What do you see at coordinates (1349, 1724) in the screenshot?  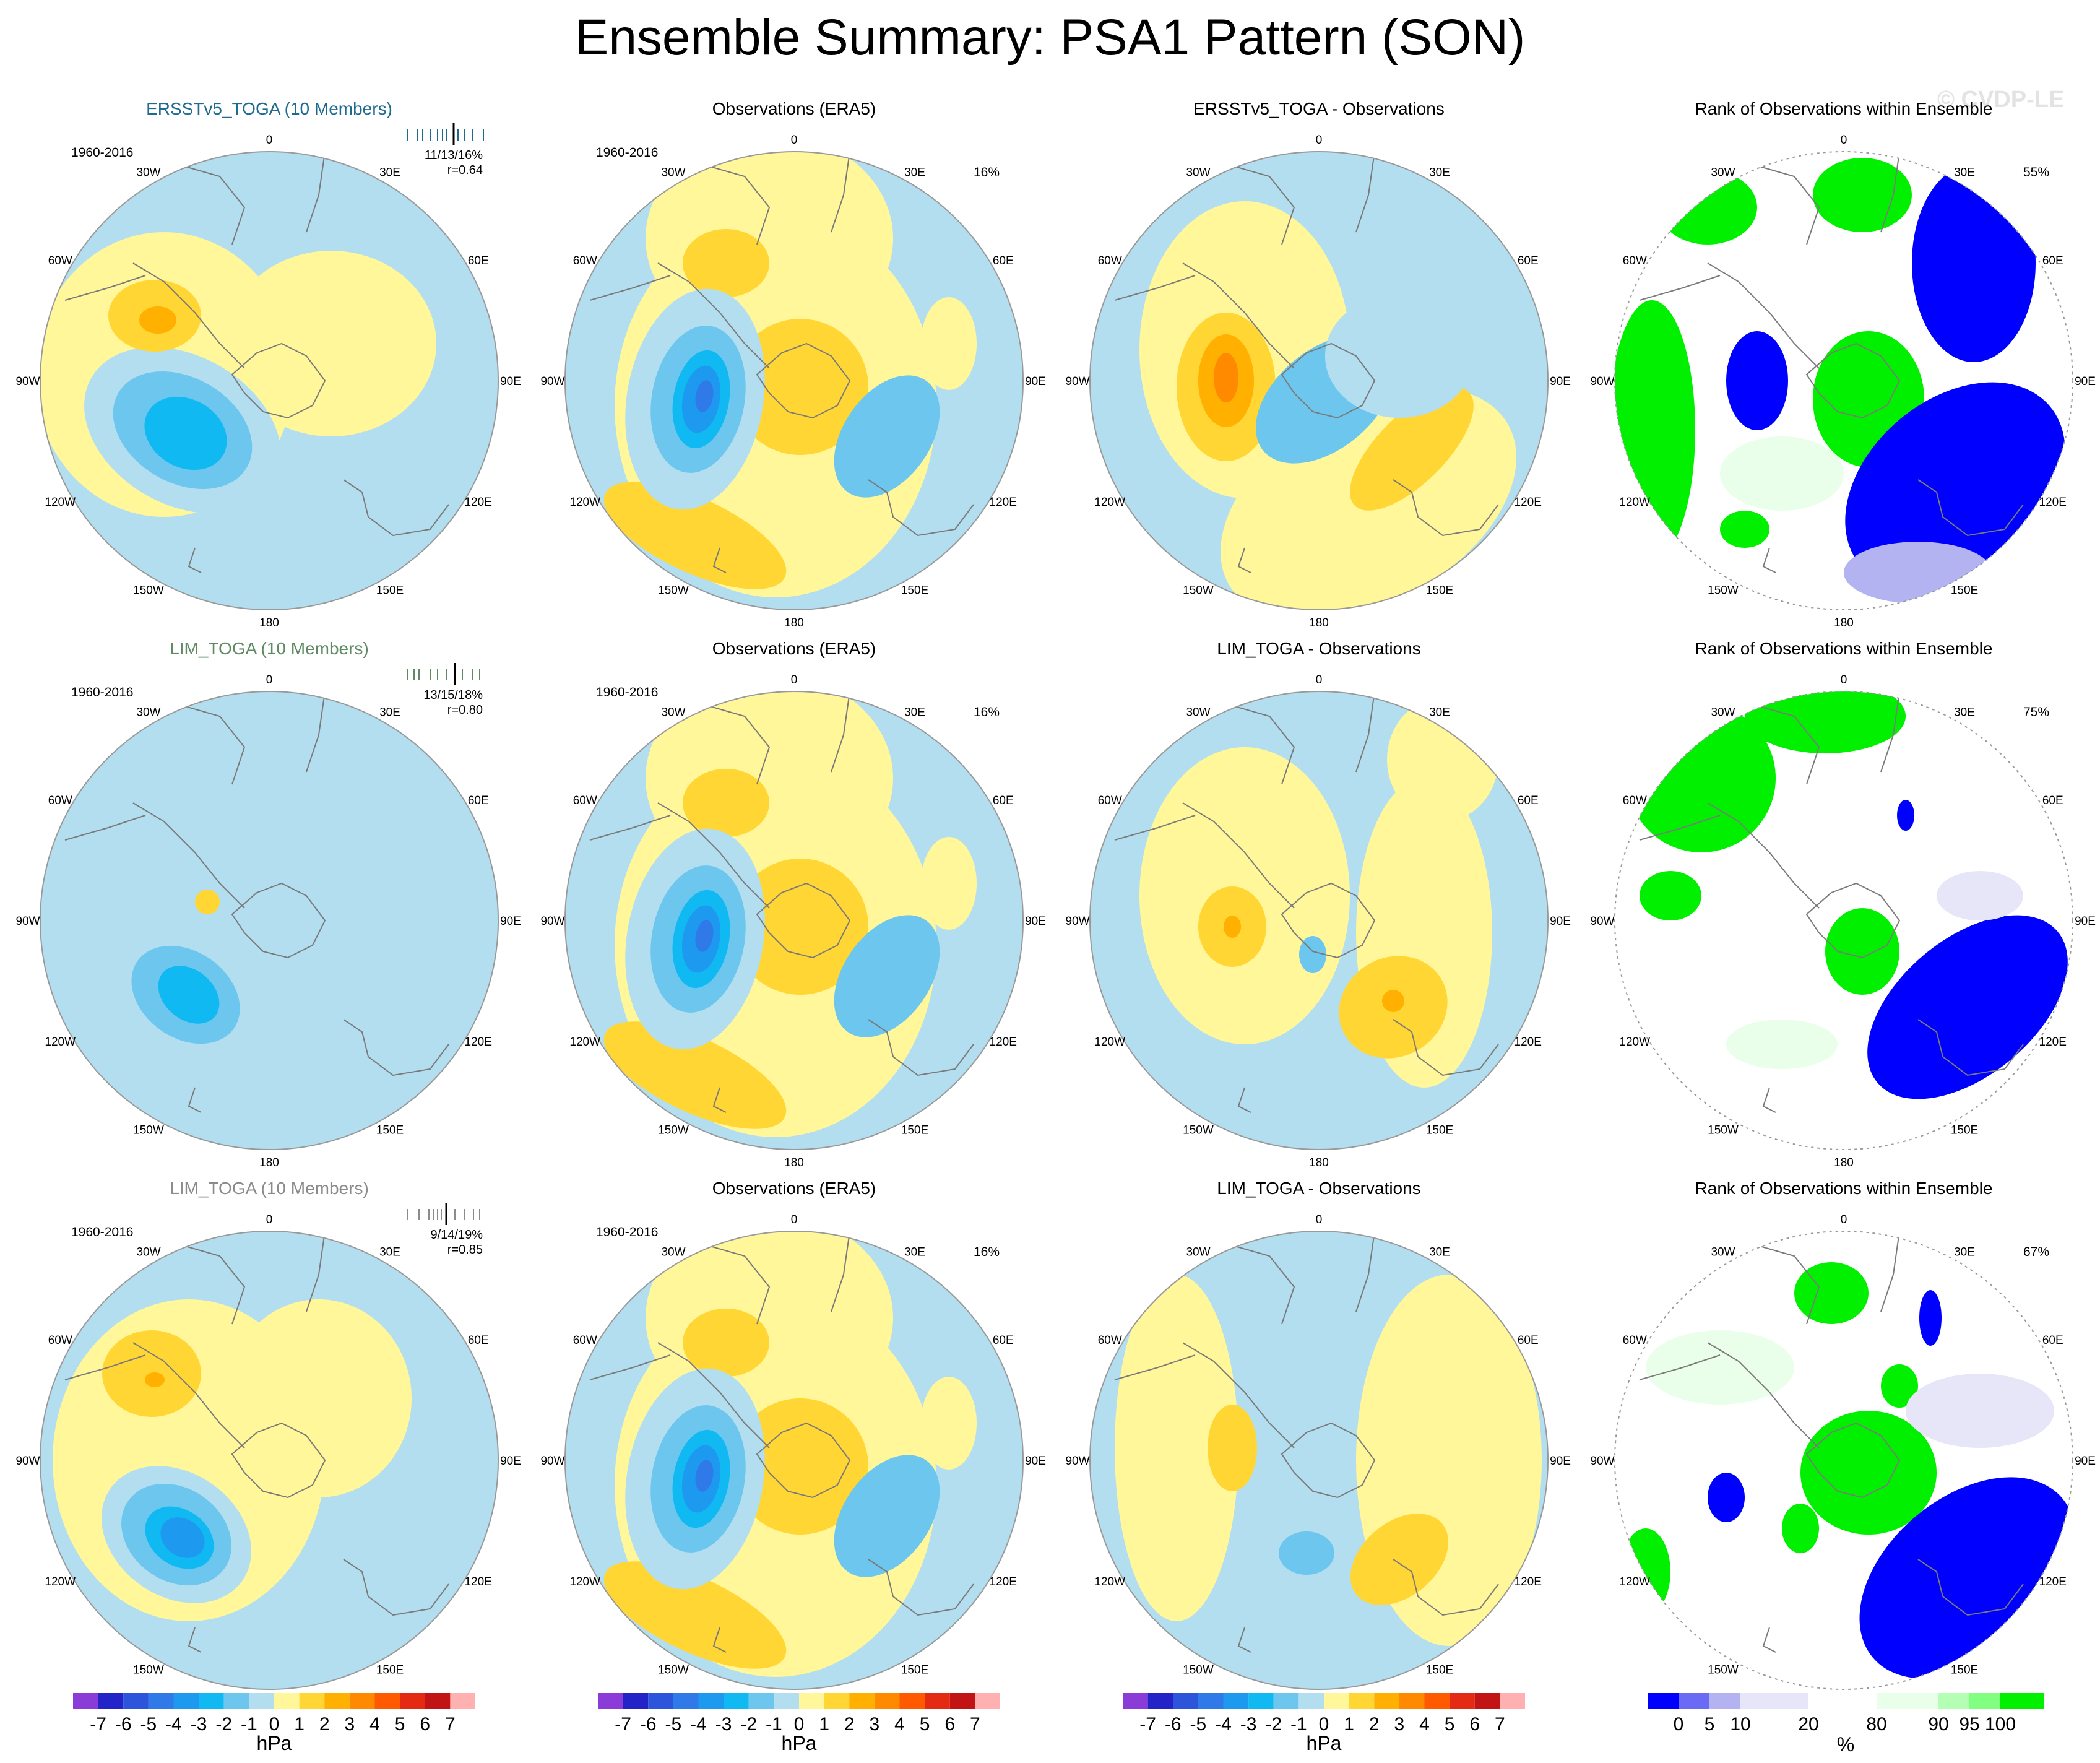 I see `colorbar-tick-label: 1` at bounding box center [1349, 1724].